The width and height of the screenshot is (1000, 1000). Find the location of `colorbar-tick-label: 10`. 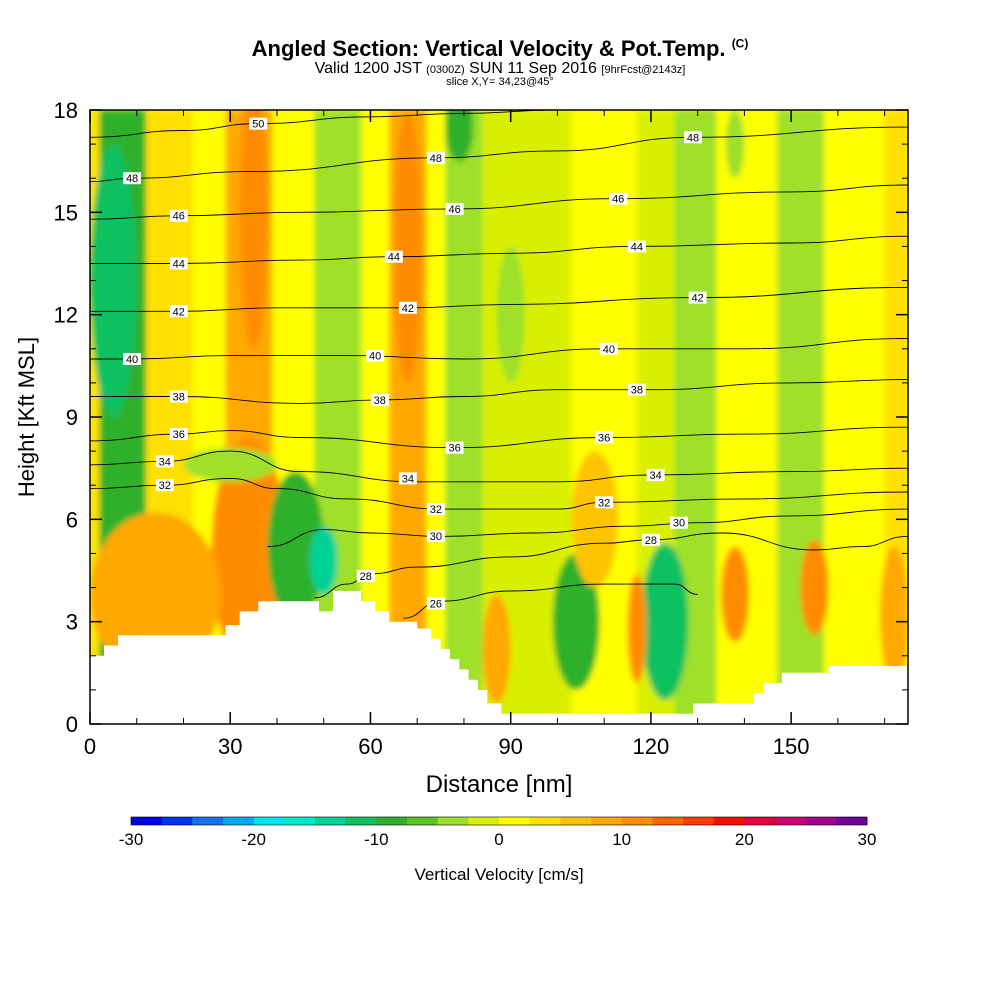

colorbar-tick-label: 10 is located at coordinates (621, 839).